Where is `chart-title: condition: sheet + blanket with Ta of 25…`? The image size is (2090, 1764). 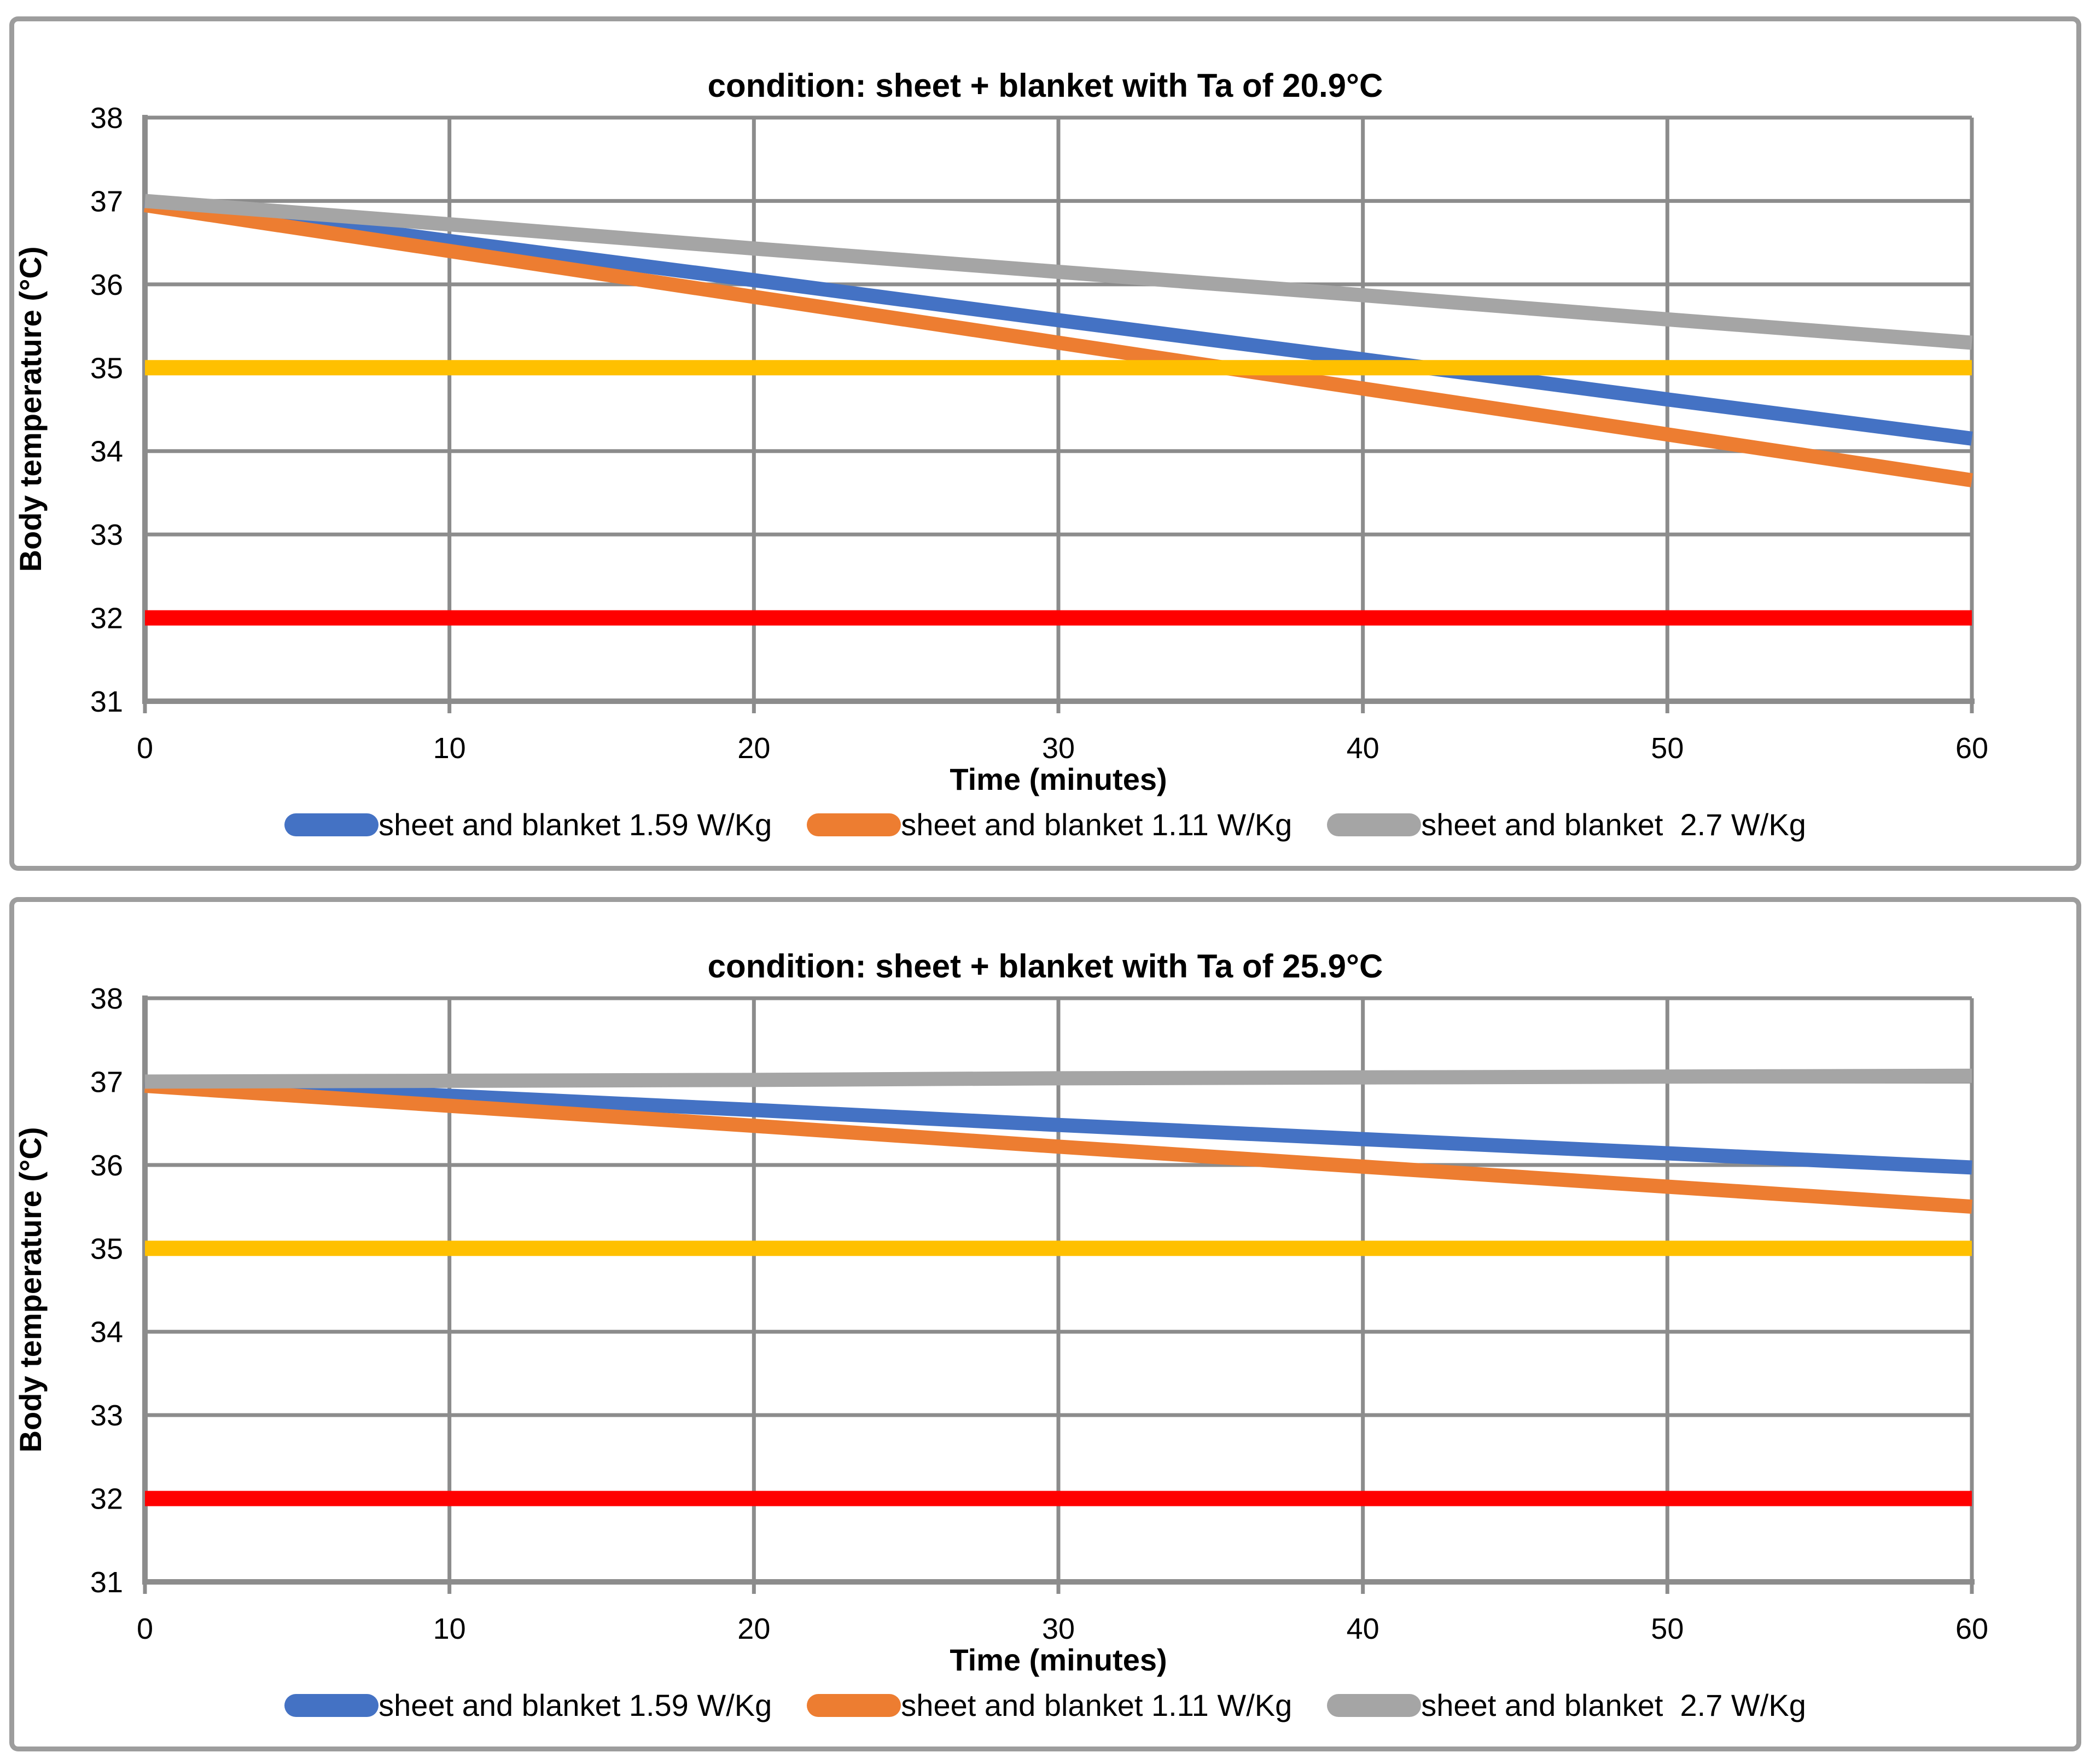
chart-title: condition: sheet + blanket with Ta of 25… is located at coordinates (1045, 966).